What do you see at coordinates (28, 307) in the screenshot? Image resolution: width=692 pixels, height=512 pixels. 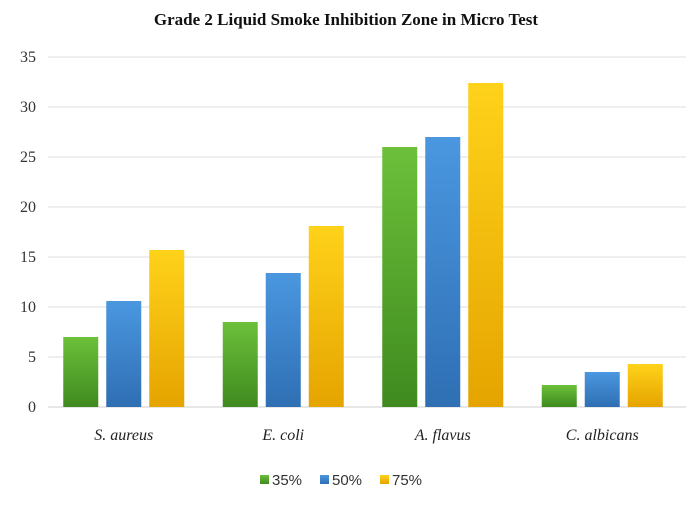 I see `y-tick-label: 10` at bounding box center [28, 307].